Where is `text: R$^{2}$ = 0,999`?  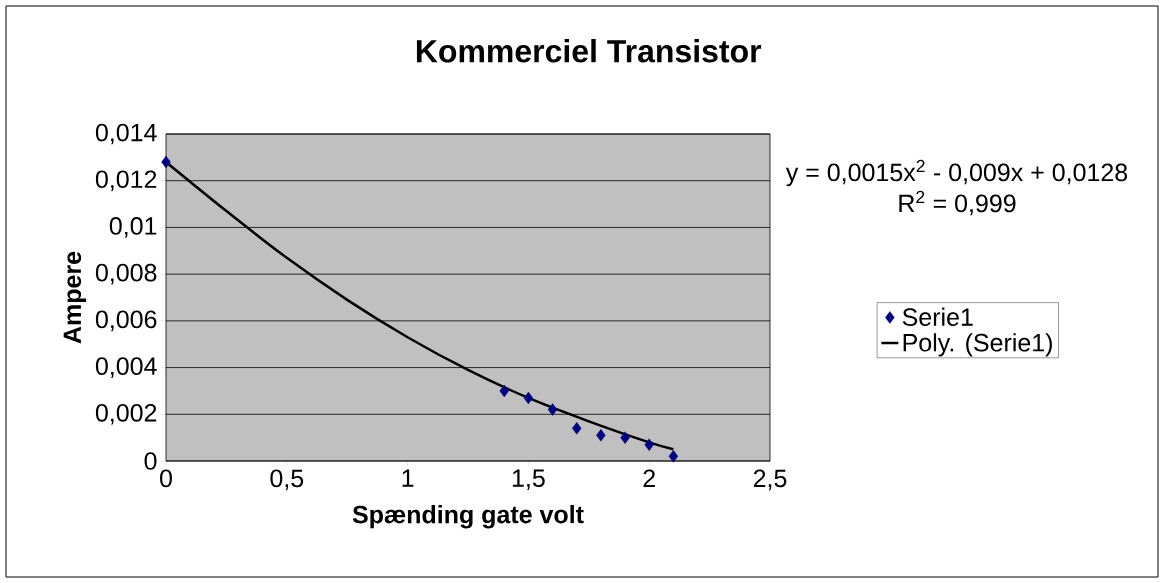
text: R$^{2}$ = 0,999 is located at coordinates (957, 203).